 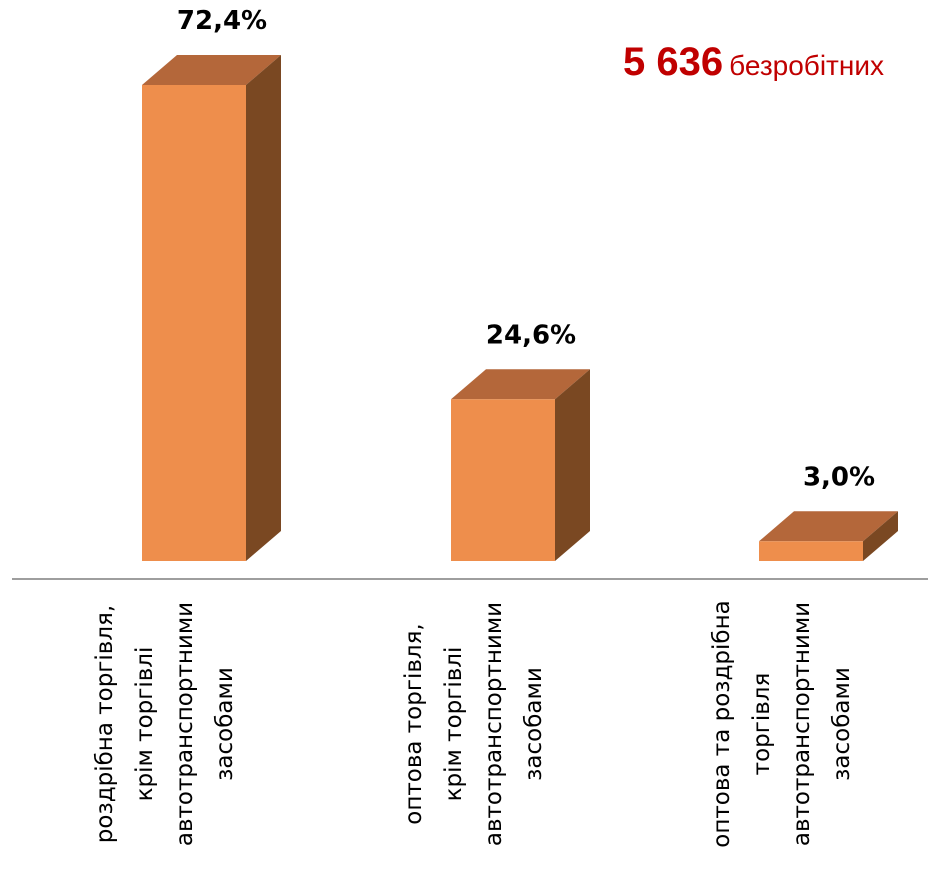 What do you see at coordinates (839, 477) in the screenshot?
I see `value-label-3: 3,0%` at bounding box center [839, 477].